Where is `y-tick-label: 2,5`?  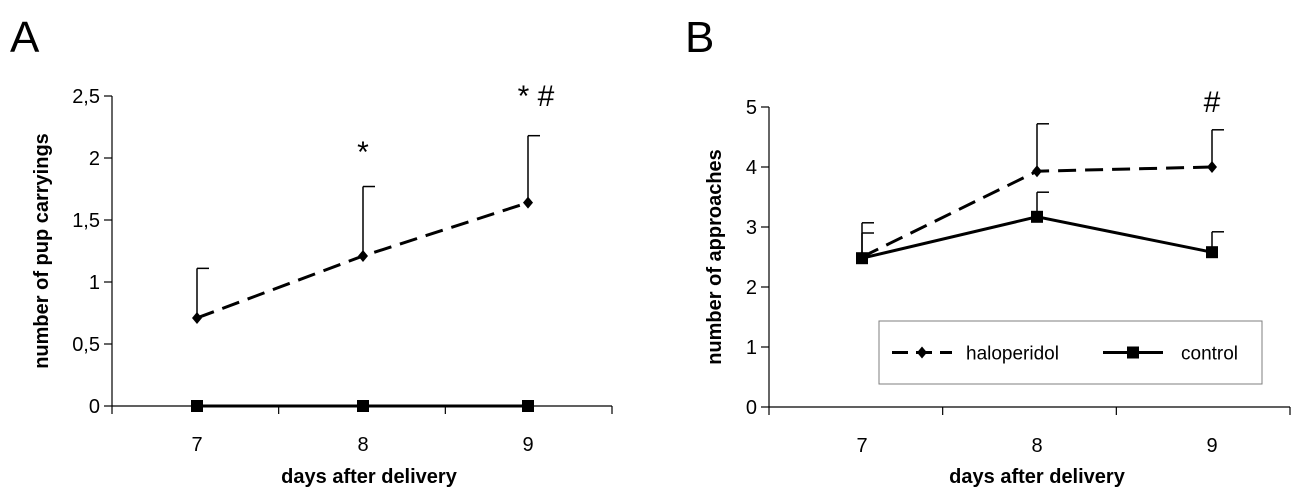 y-tick-label: 2,5 is located at coordinates (86, 97).